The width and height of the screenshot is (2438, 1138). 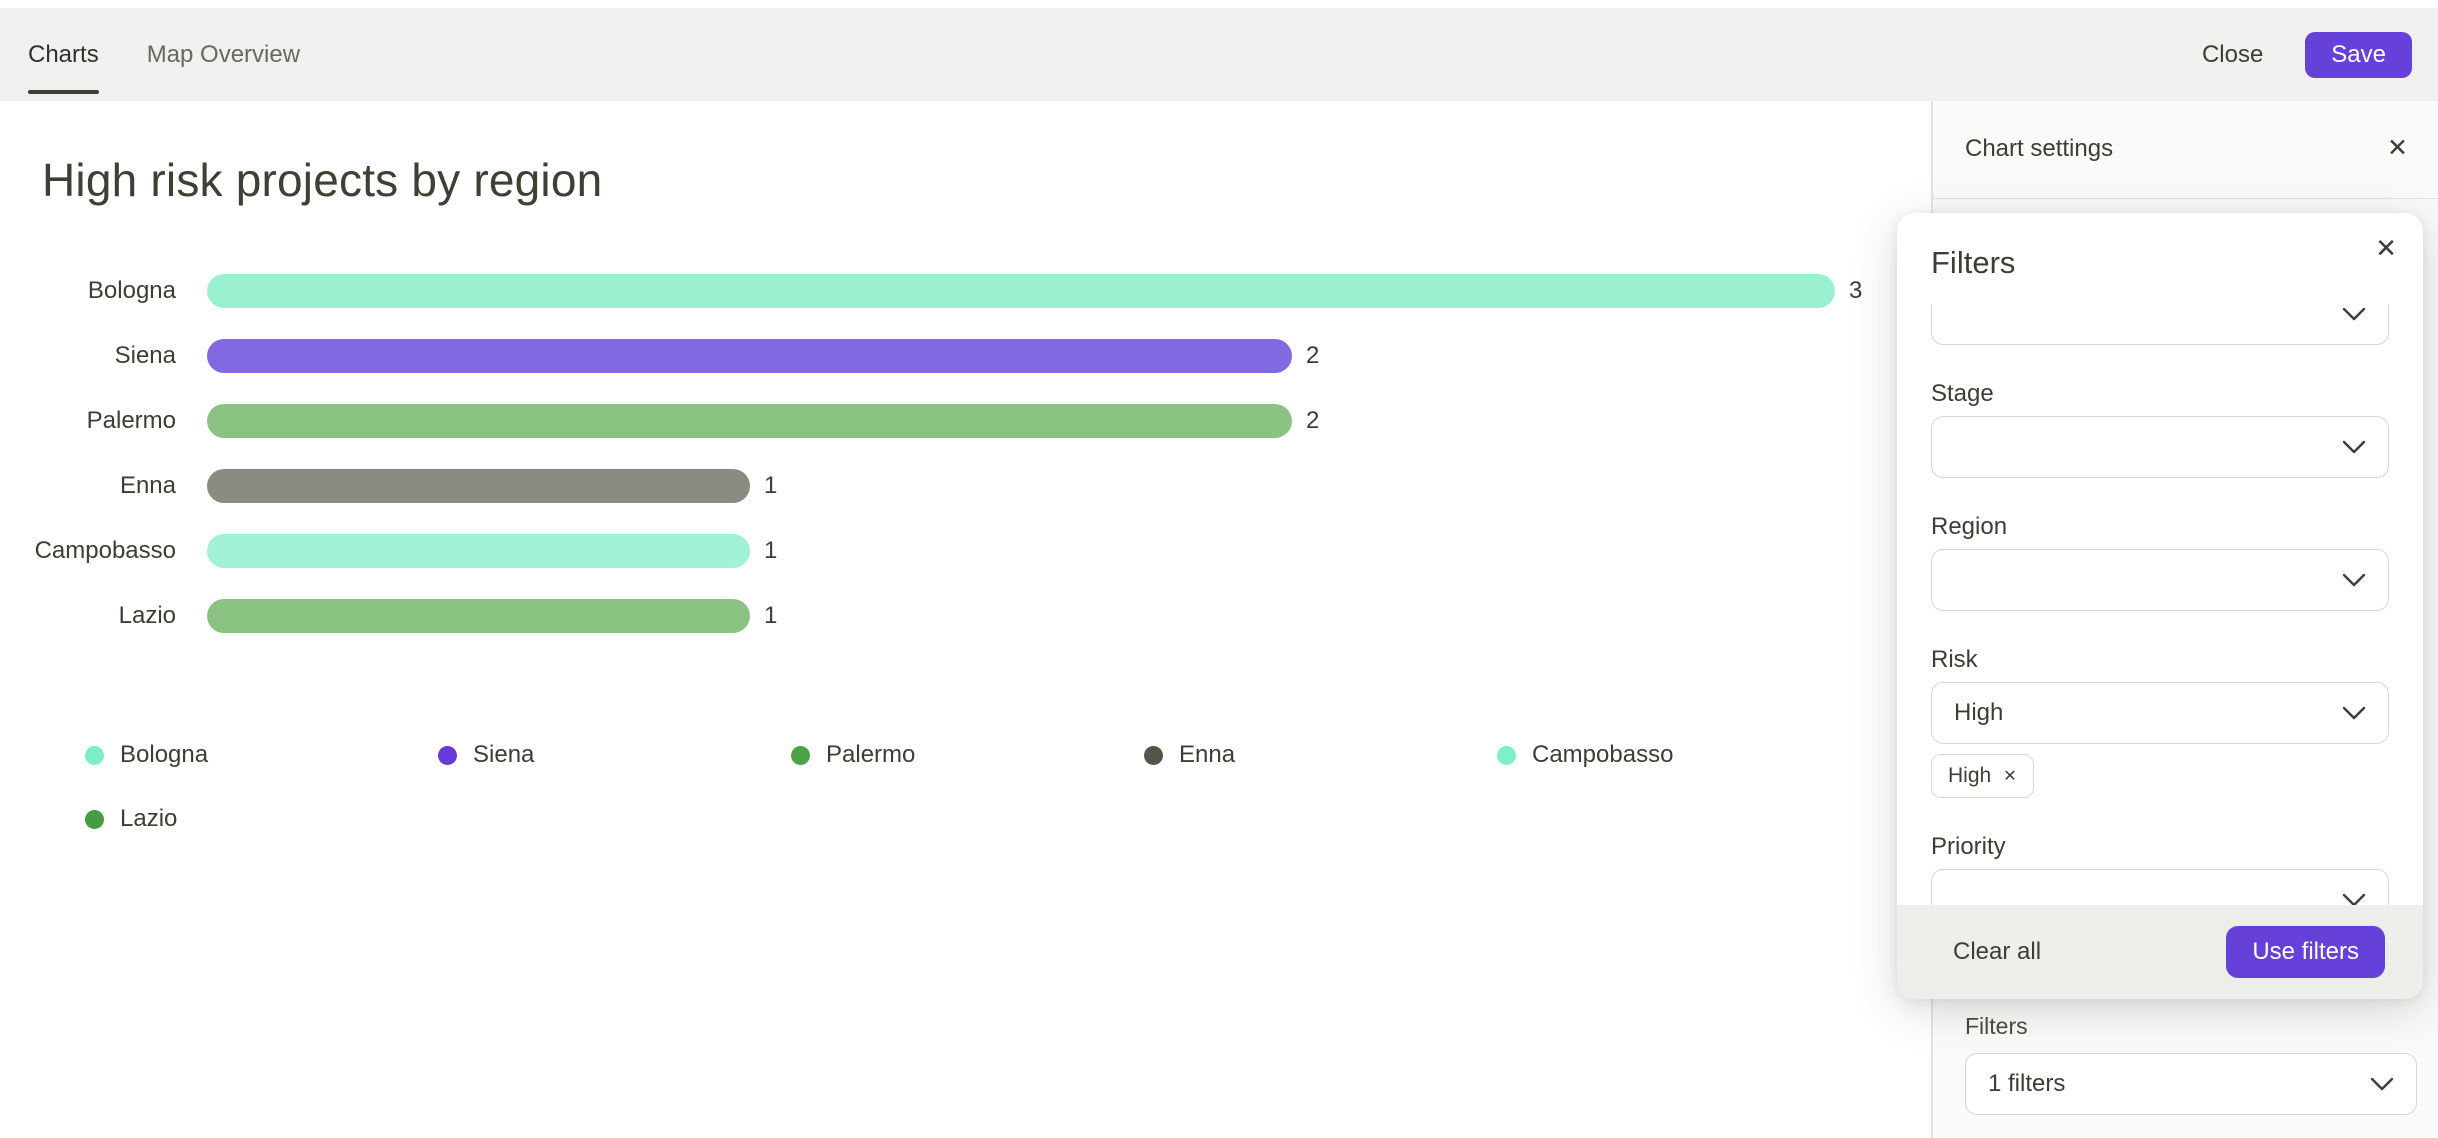 I want to click on filters-modal-footer: Clear all Use filters, so click(x=2160, y=952).